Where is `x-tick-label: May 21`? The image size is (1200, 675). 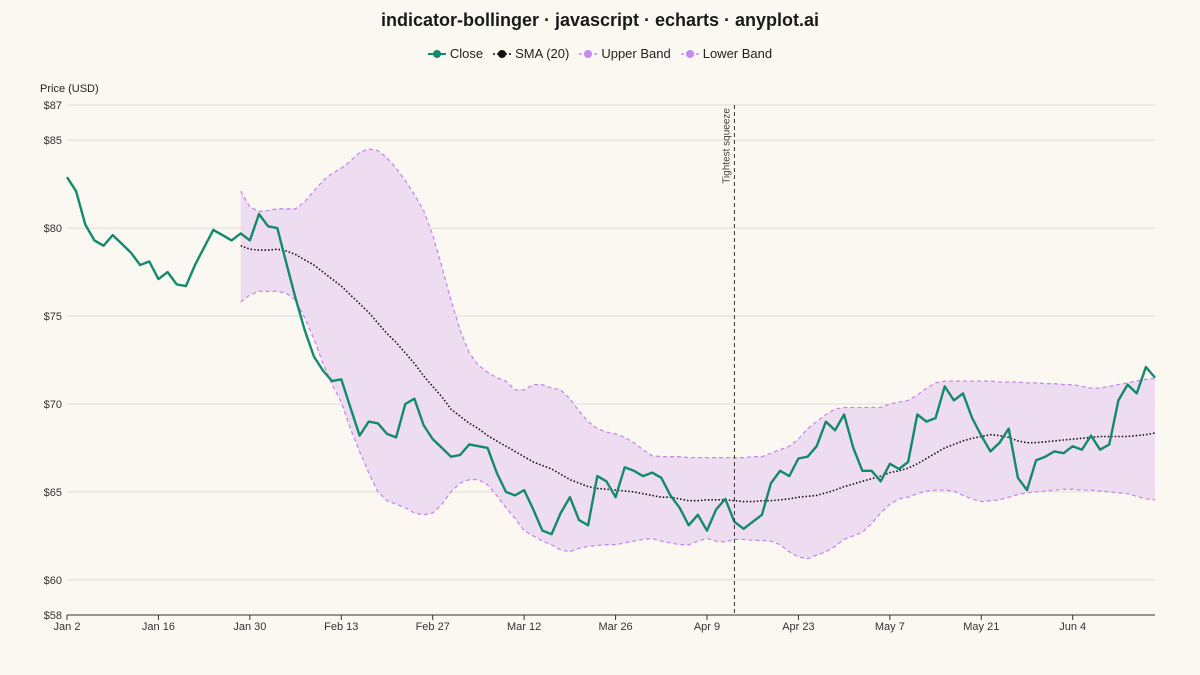
x-tick-label: May 21 is located at coordinates (981, 627).